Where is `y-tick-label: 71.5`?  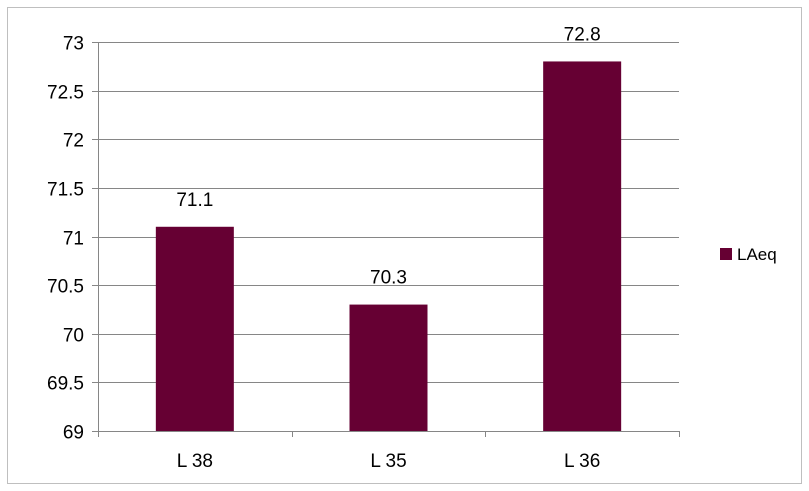 y-tick-label: 71.5 is located at coordinates (65, 190).